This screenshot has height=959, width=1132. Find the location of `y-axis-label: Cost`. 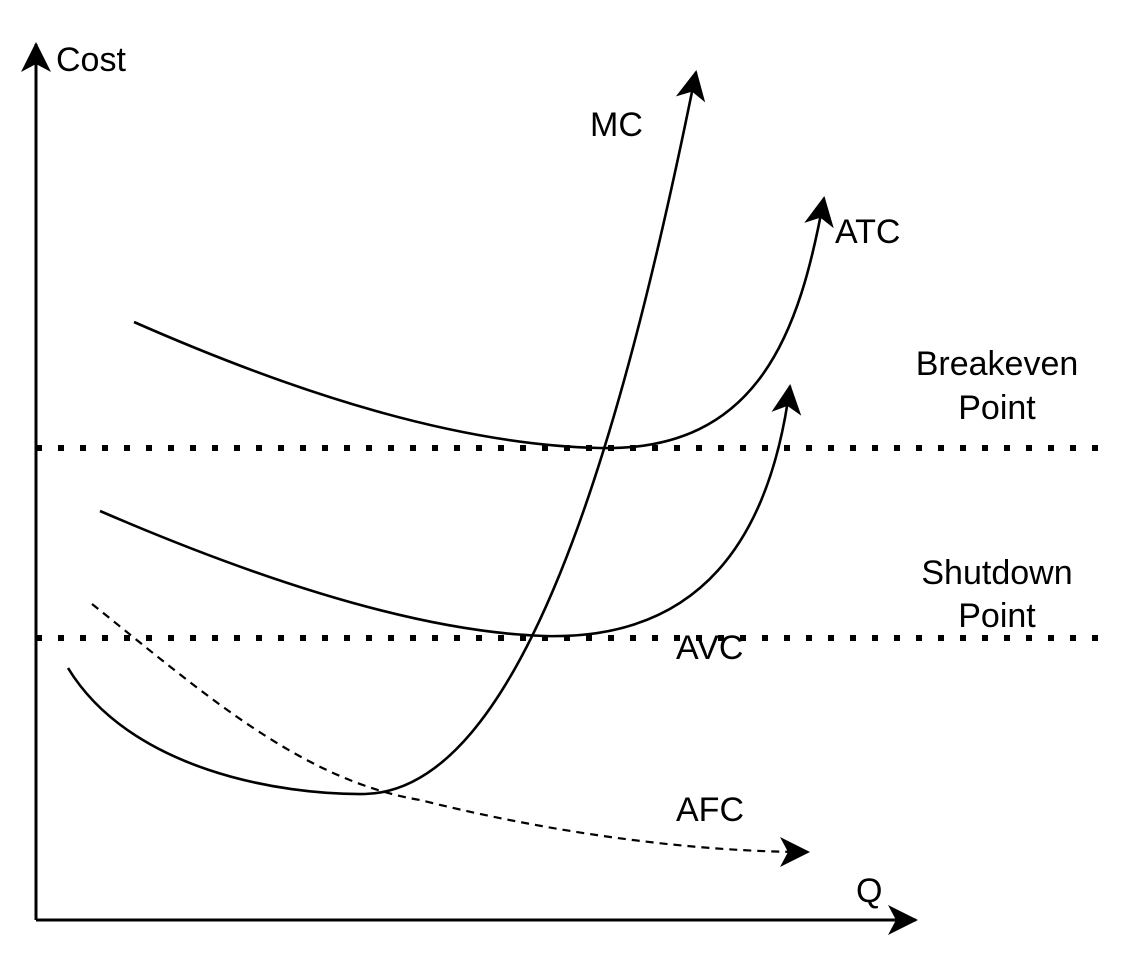

y-axis-label: Cost is located at coordinates (91, 60).